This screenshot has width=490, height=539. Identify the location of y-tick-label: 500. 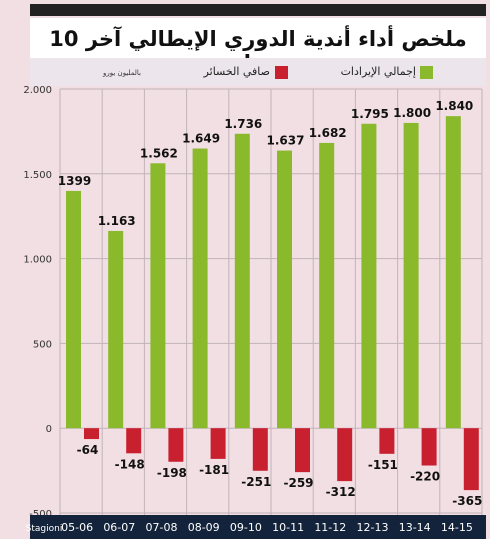
(42, 344).